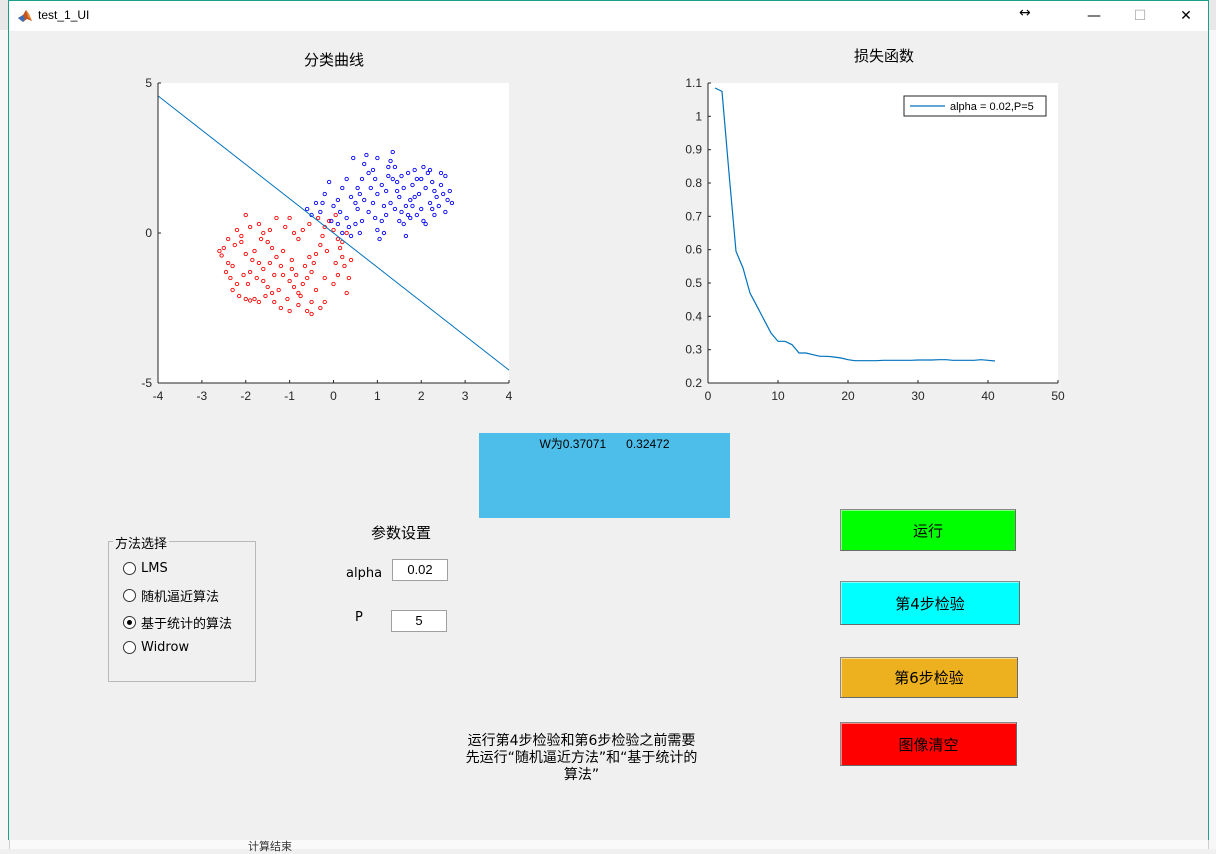  Describe the element at coordinates (177, 622) in the screenshot. I see `radio-statistical: 基于统计的算法` at that location.